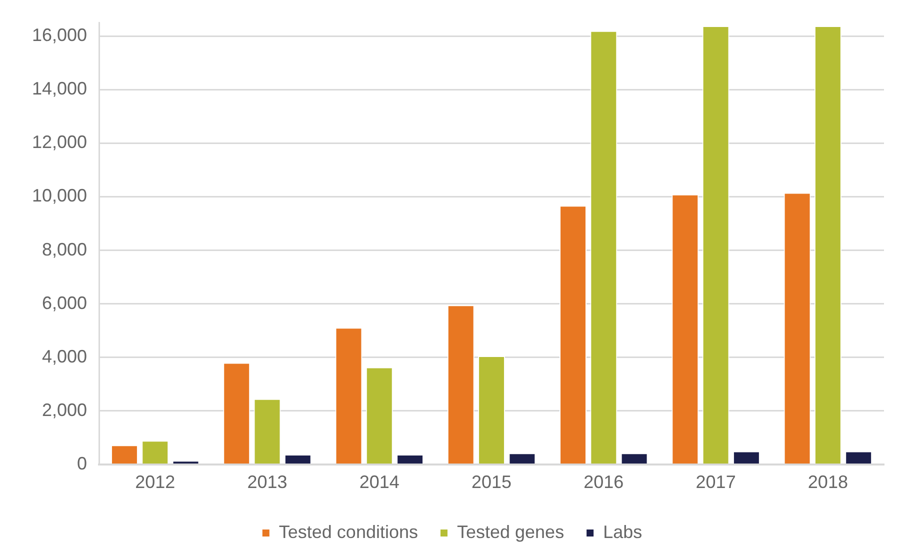  Describe the element at coordinates (60, 88) in the screenshot. I see `y-tick-label: 14,000` at that location.